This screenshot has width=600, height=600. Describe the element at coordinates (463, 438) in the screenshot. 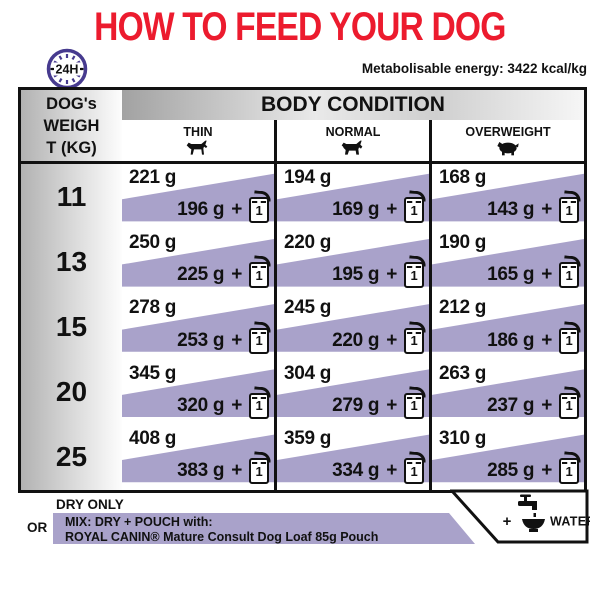

I see `dry-amount: 310 g` at that location.